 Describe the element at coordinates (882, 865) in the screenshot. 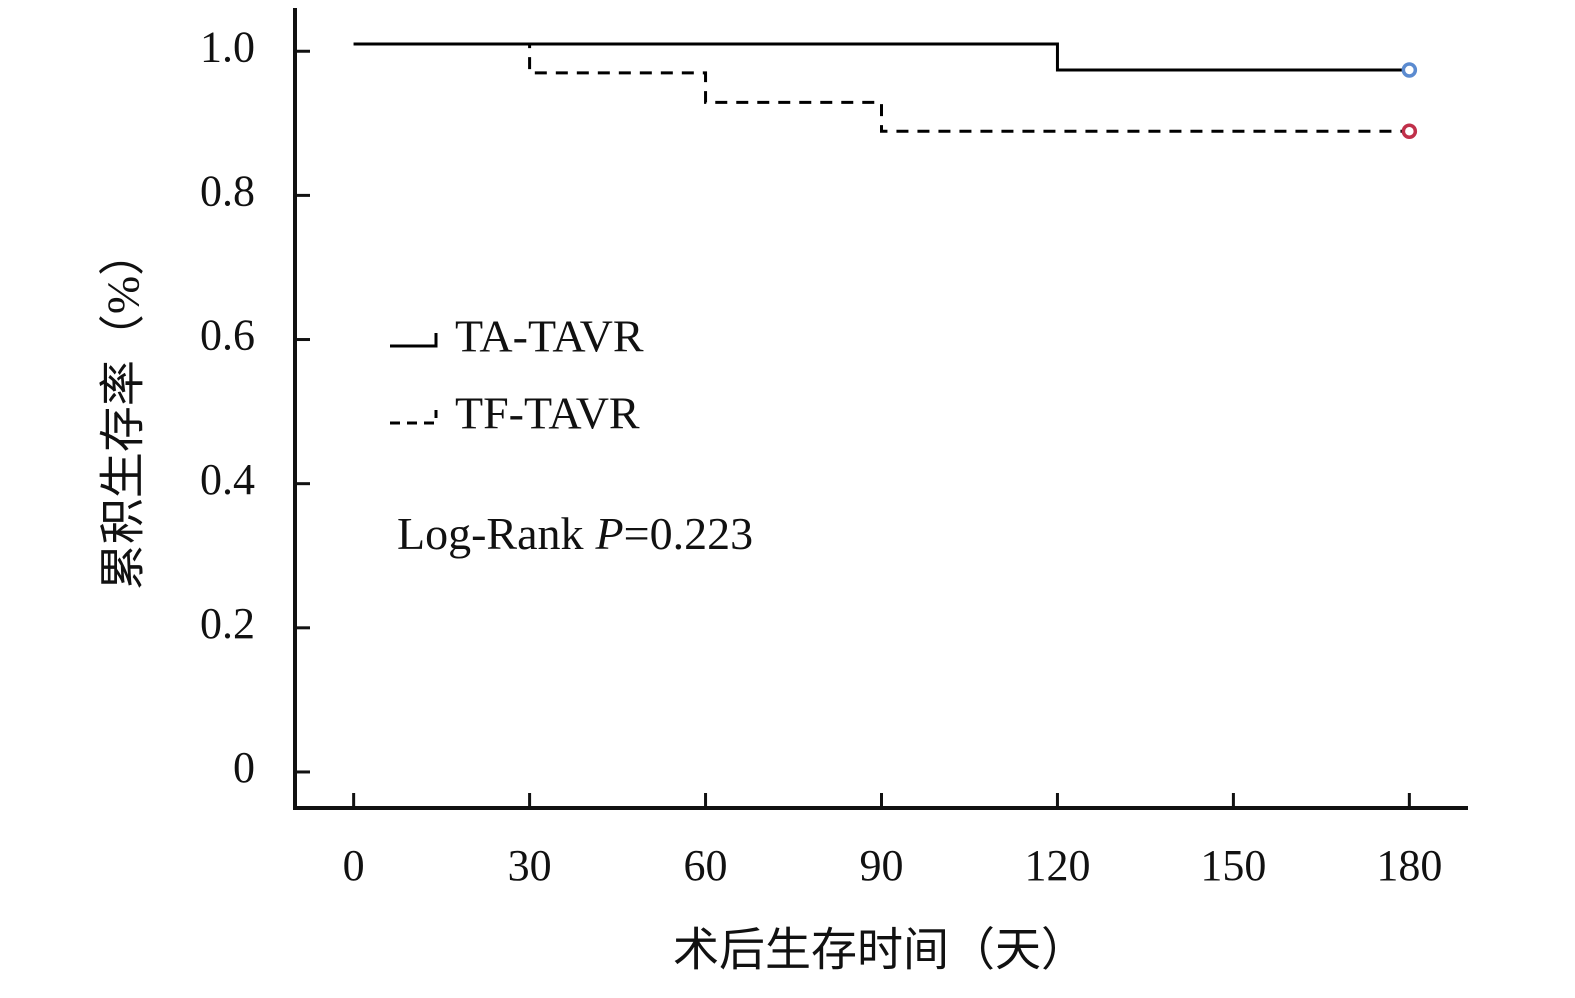

I see `x-tick-label: 90` at that location.